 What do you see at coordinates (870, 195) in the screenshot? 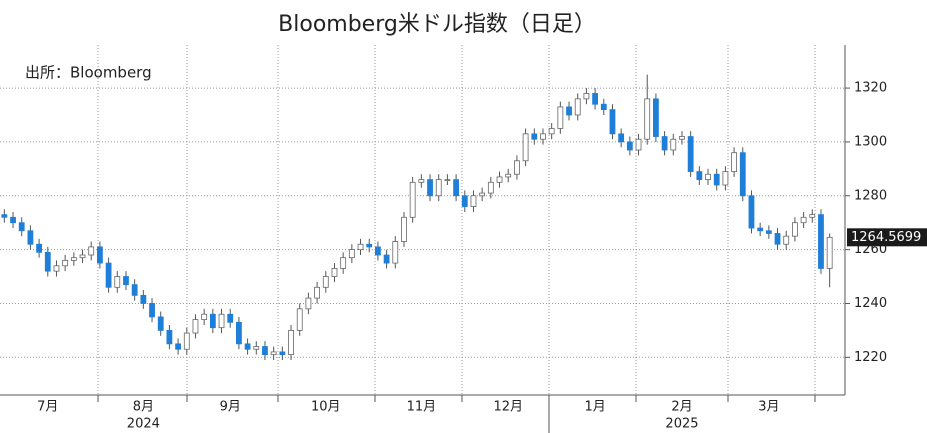
I see `y-tick-label: 1280` at bounding box center [870, 195].